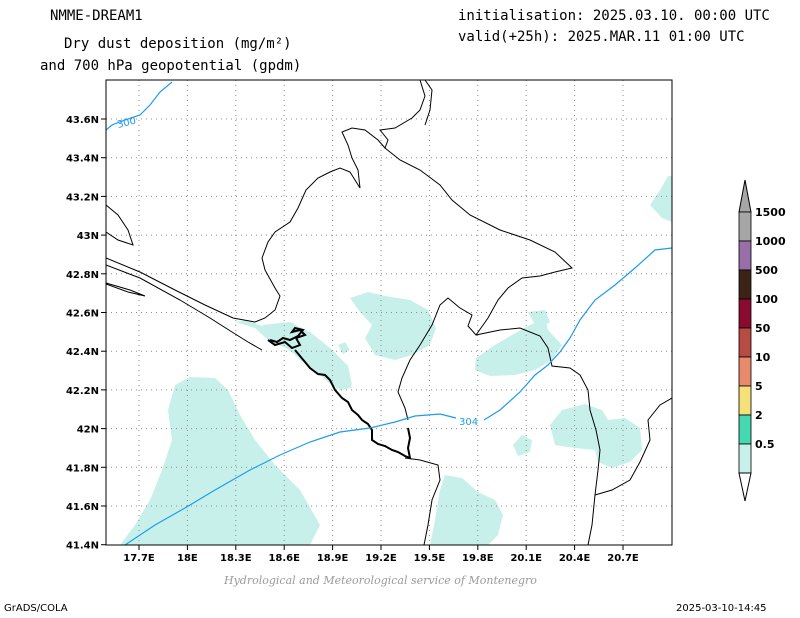 Image resolution: width=800 pixels, height=618 pixels. Describe the element at coordinates (518, 347) in the screenshot. I see `dust-area-east` at that location.